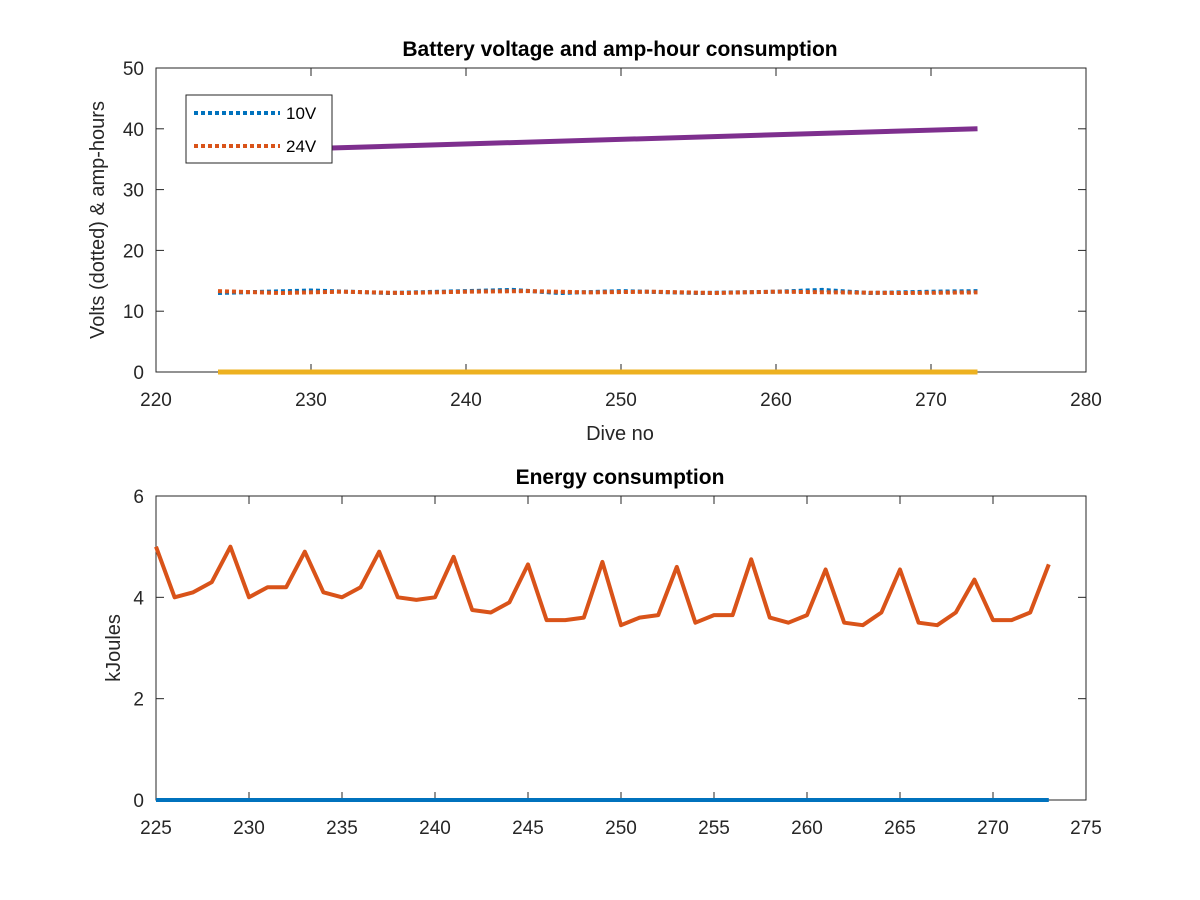  Describe the element at coordinates (133, 130) in the screenshot. I see `plot1-ytick-label: 40` at that location.